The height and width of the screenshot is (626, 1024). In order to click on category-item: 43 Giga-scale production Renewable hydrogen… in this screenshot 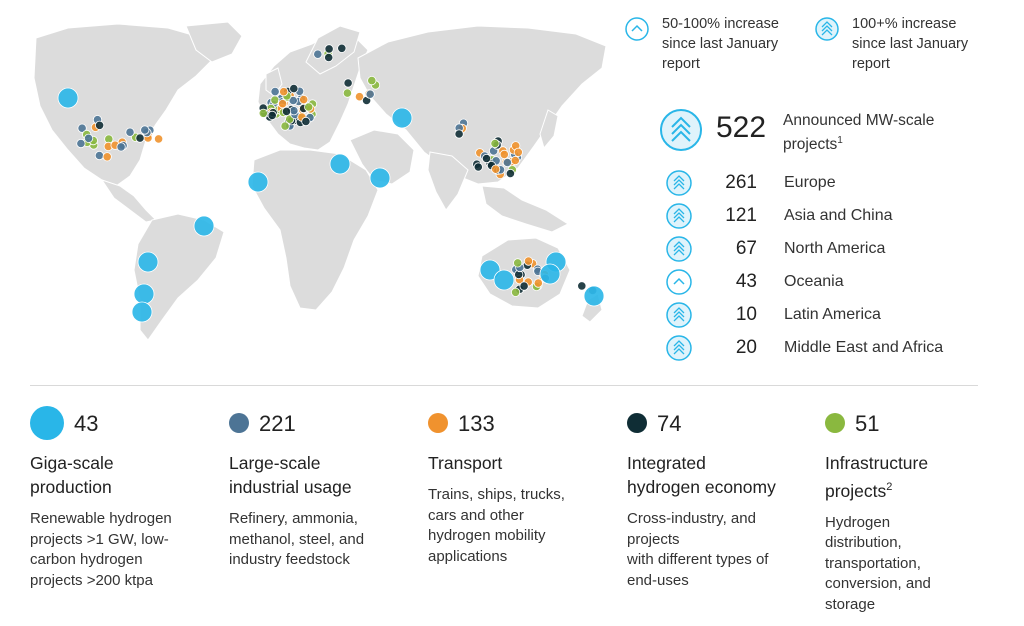, I will do `click(125, 498)`.